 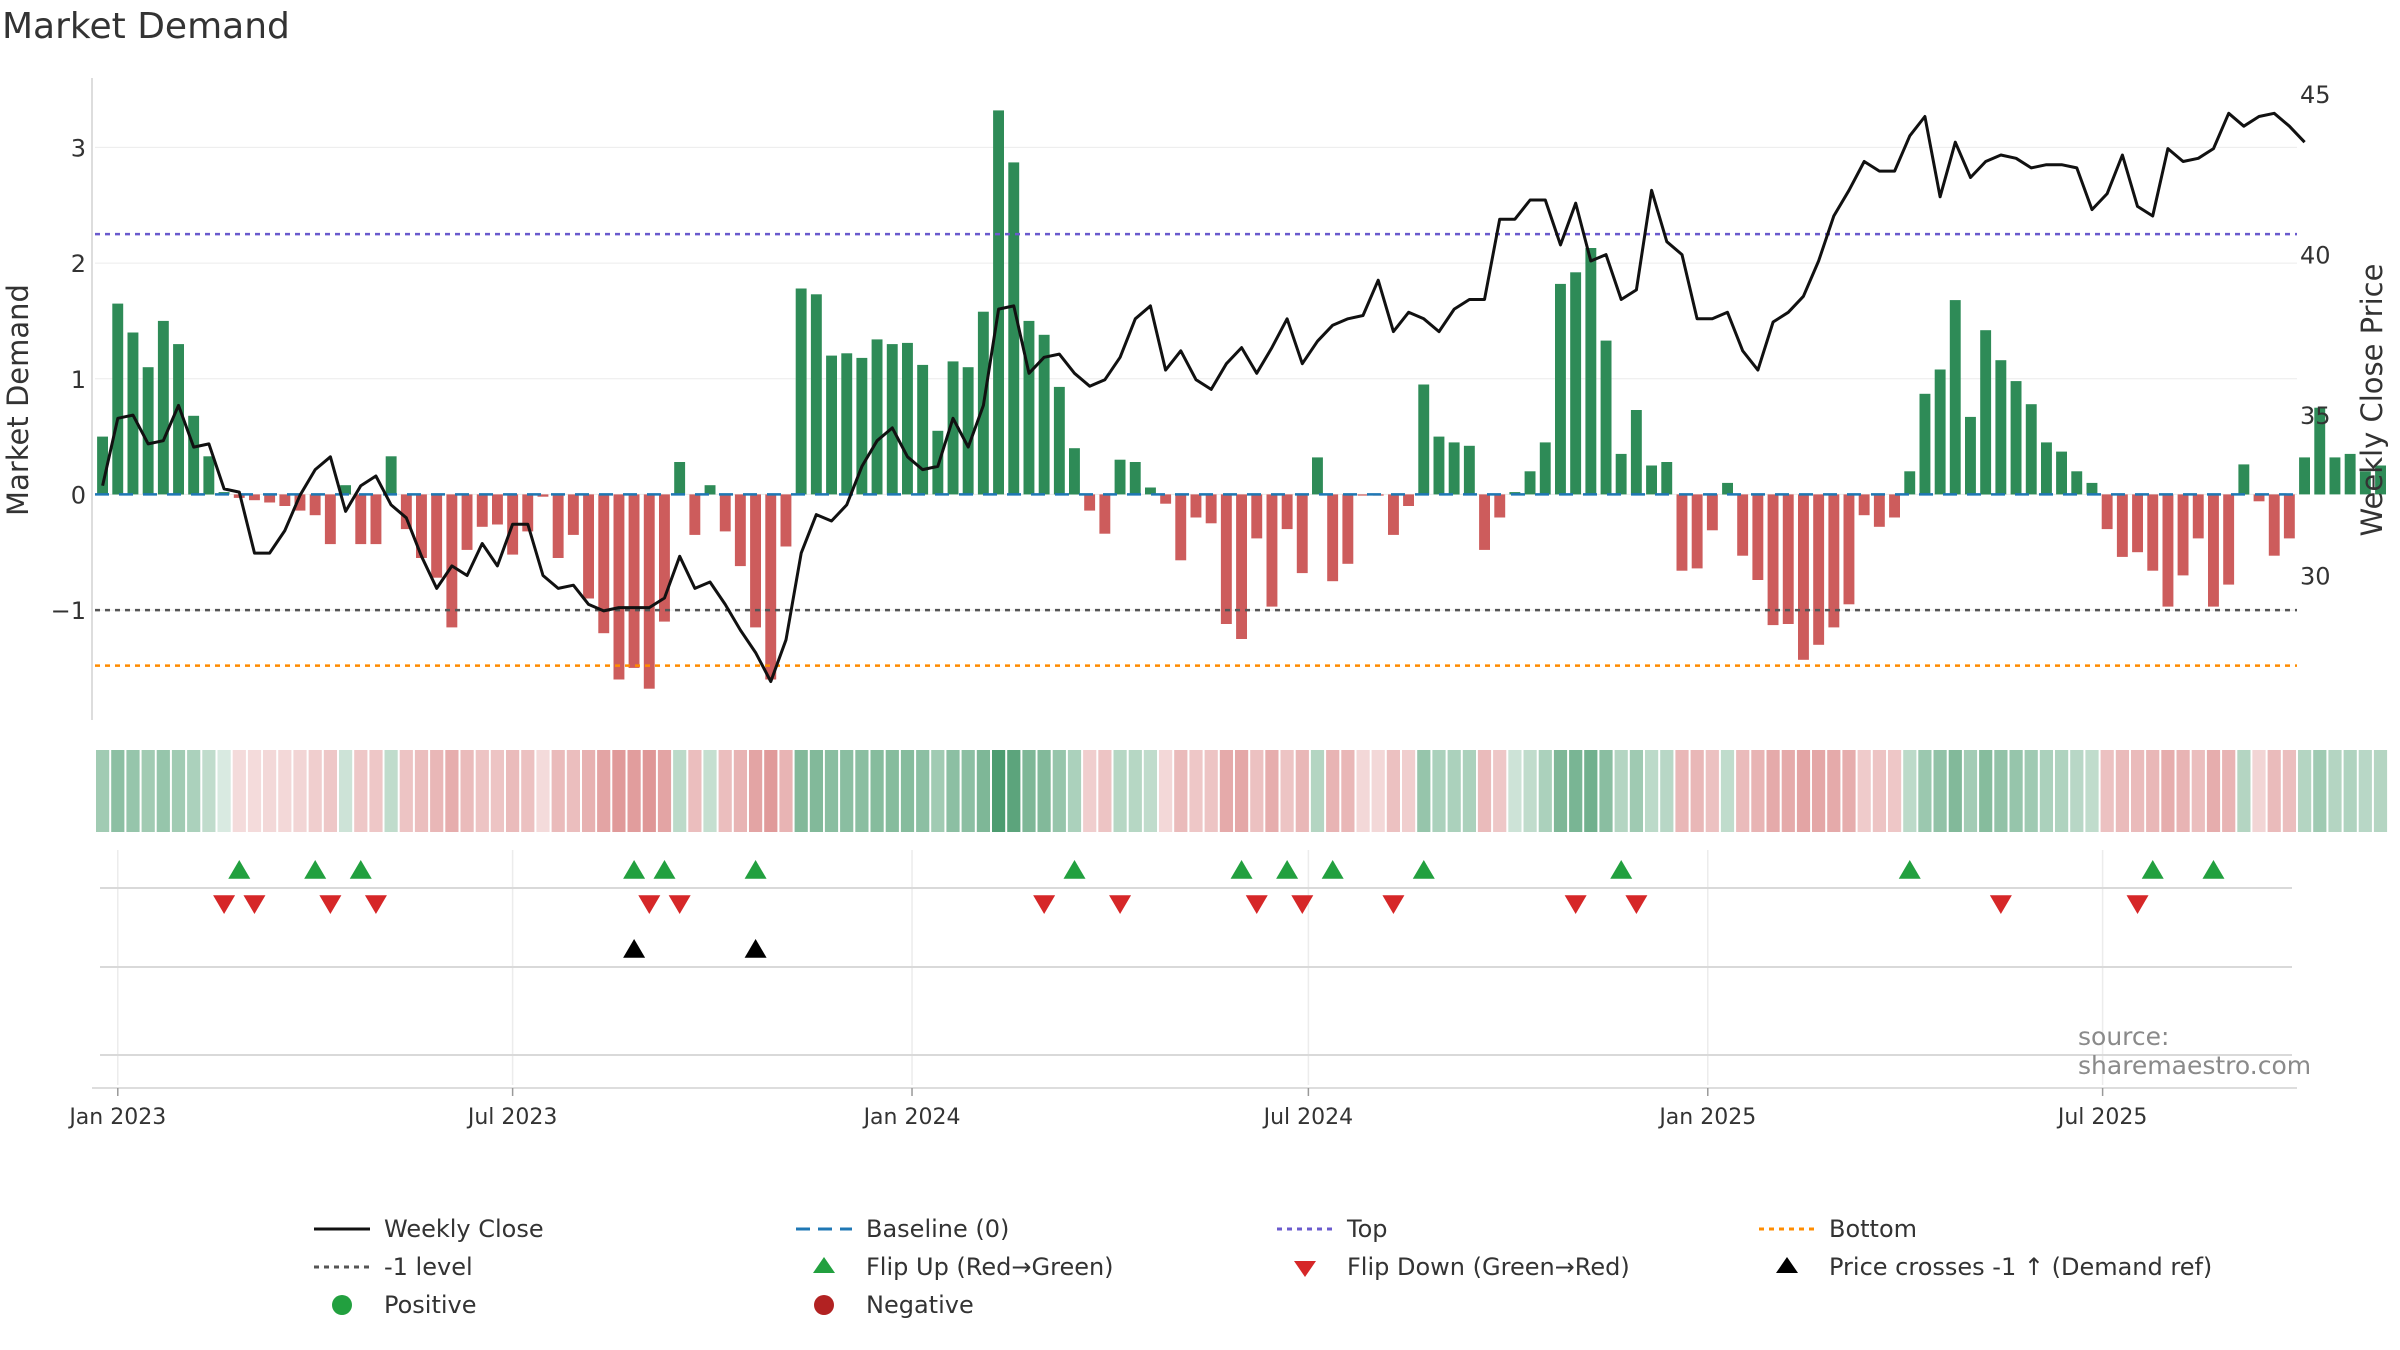 I want to click on y-tick-label: 1, so click(x=78, y=380).